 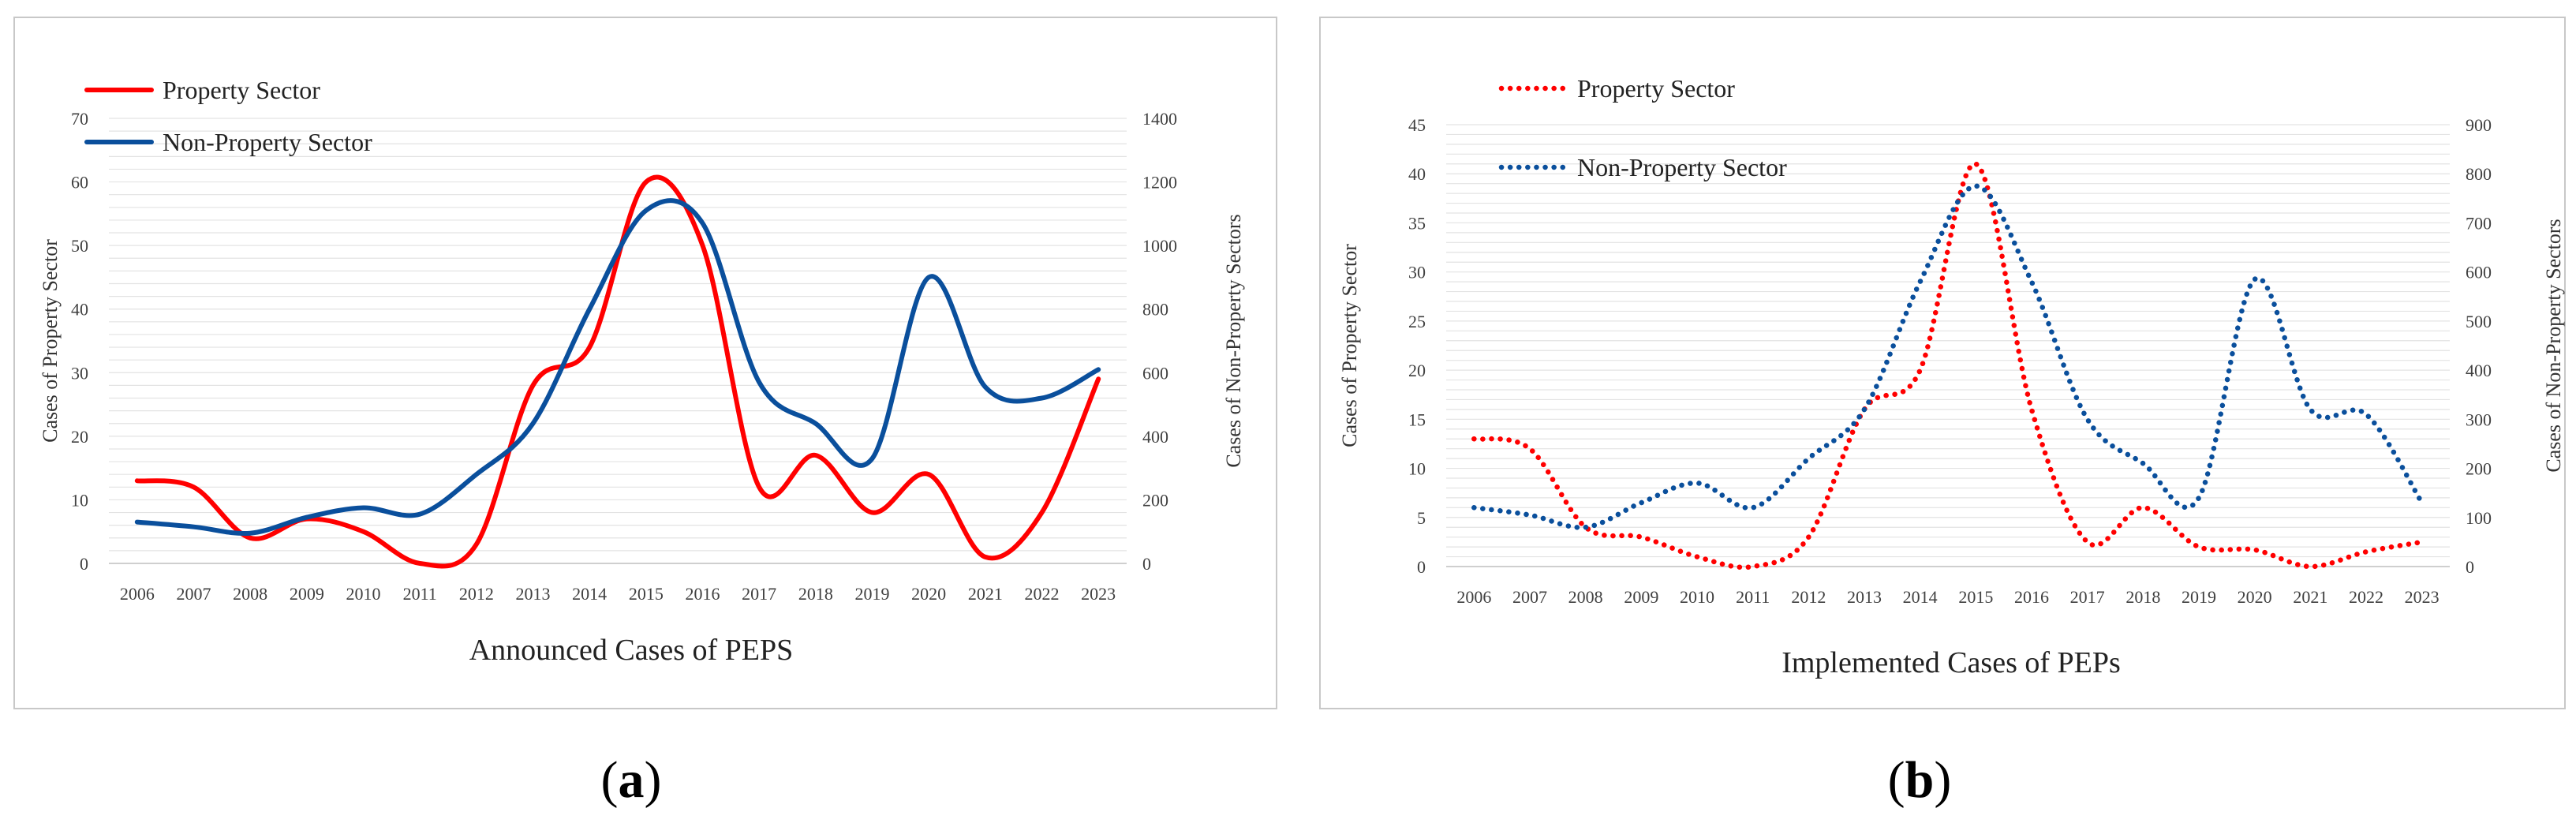 I want to click on y-left-tick-label: 45, so click(x=1417, y=125).